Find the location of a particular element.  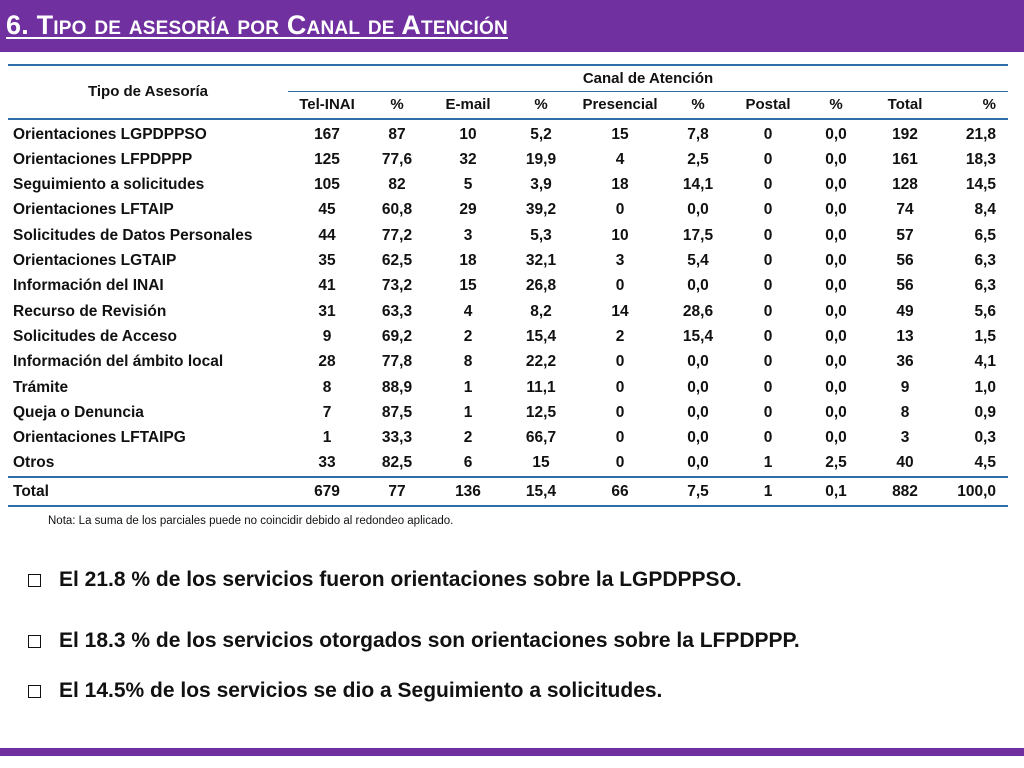

table-cell: 5,6 is located at coordinates (985, 311).